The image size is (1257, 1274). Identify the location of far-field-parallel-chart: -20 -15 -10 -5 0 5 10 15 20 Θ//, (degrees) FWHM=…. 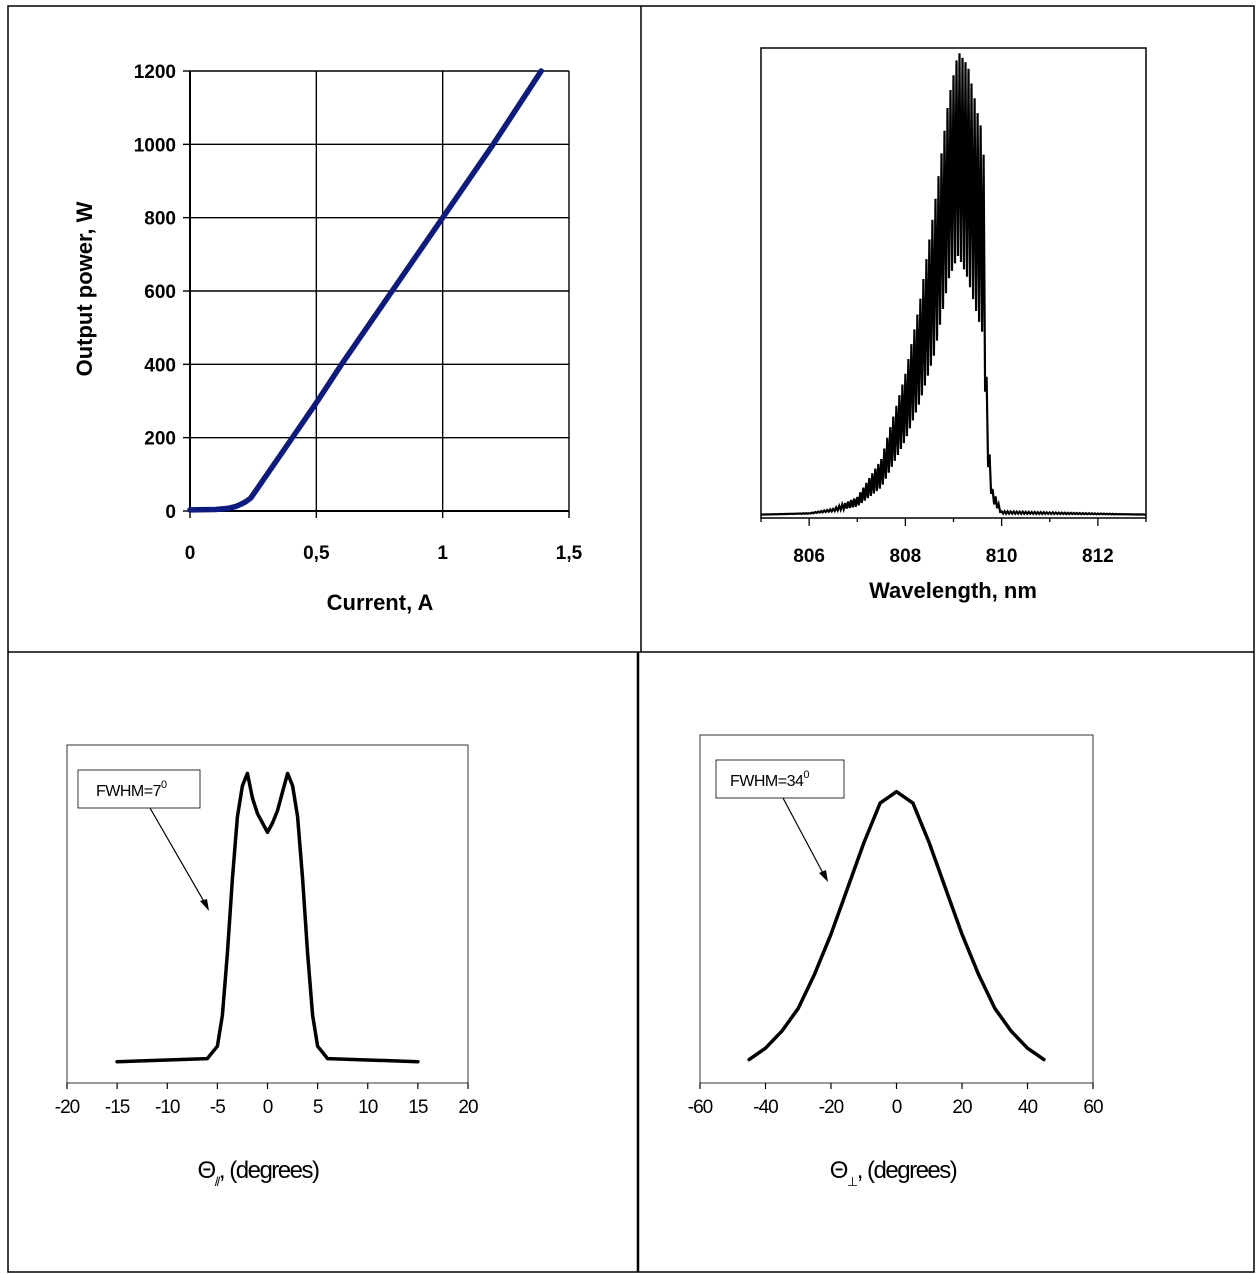
(267, 966).